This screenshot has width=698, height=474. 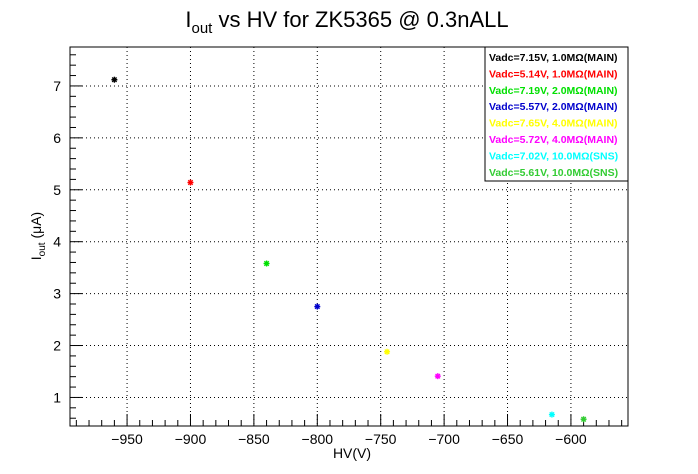 I want to click on legend-box, so click(x=556, y=114).